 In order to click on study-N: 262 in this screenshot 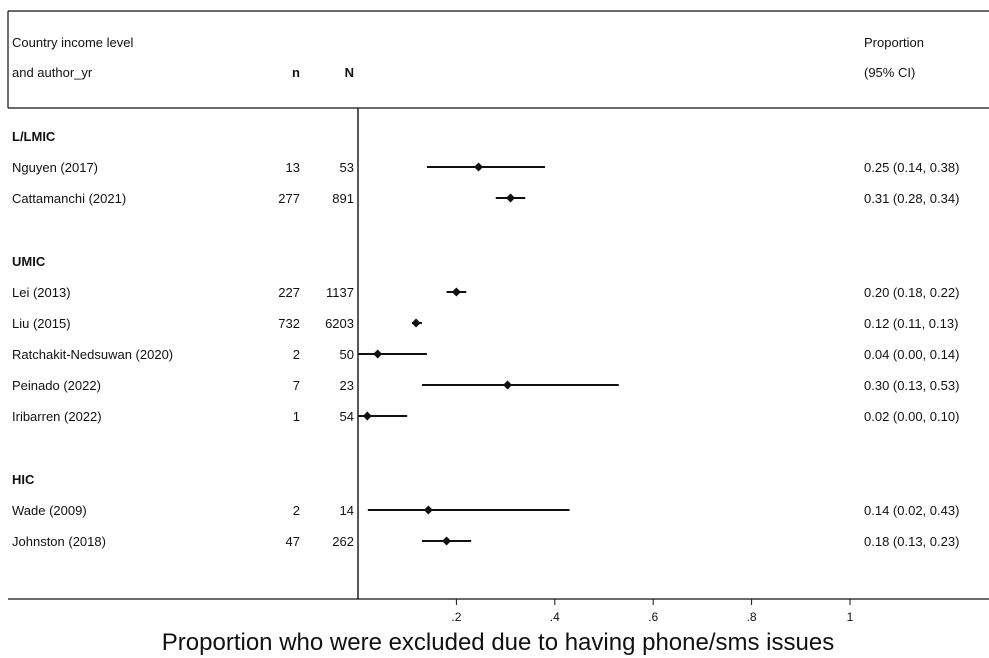, I will do `click(343, 541)`.